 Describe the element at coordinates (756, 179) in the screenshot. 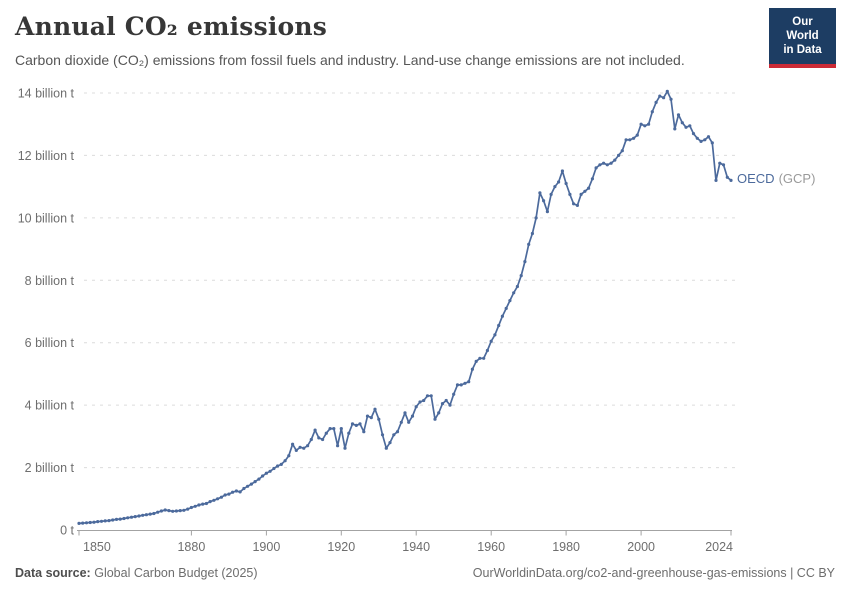

I see `series-name-label: OECD` at that location.